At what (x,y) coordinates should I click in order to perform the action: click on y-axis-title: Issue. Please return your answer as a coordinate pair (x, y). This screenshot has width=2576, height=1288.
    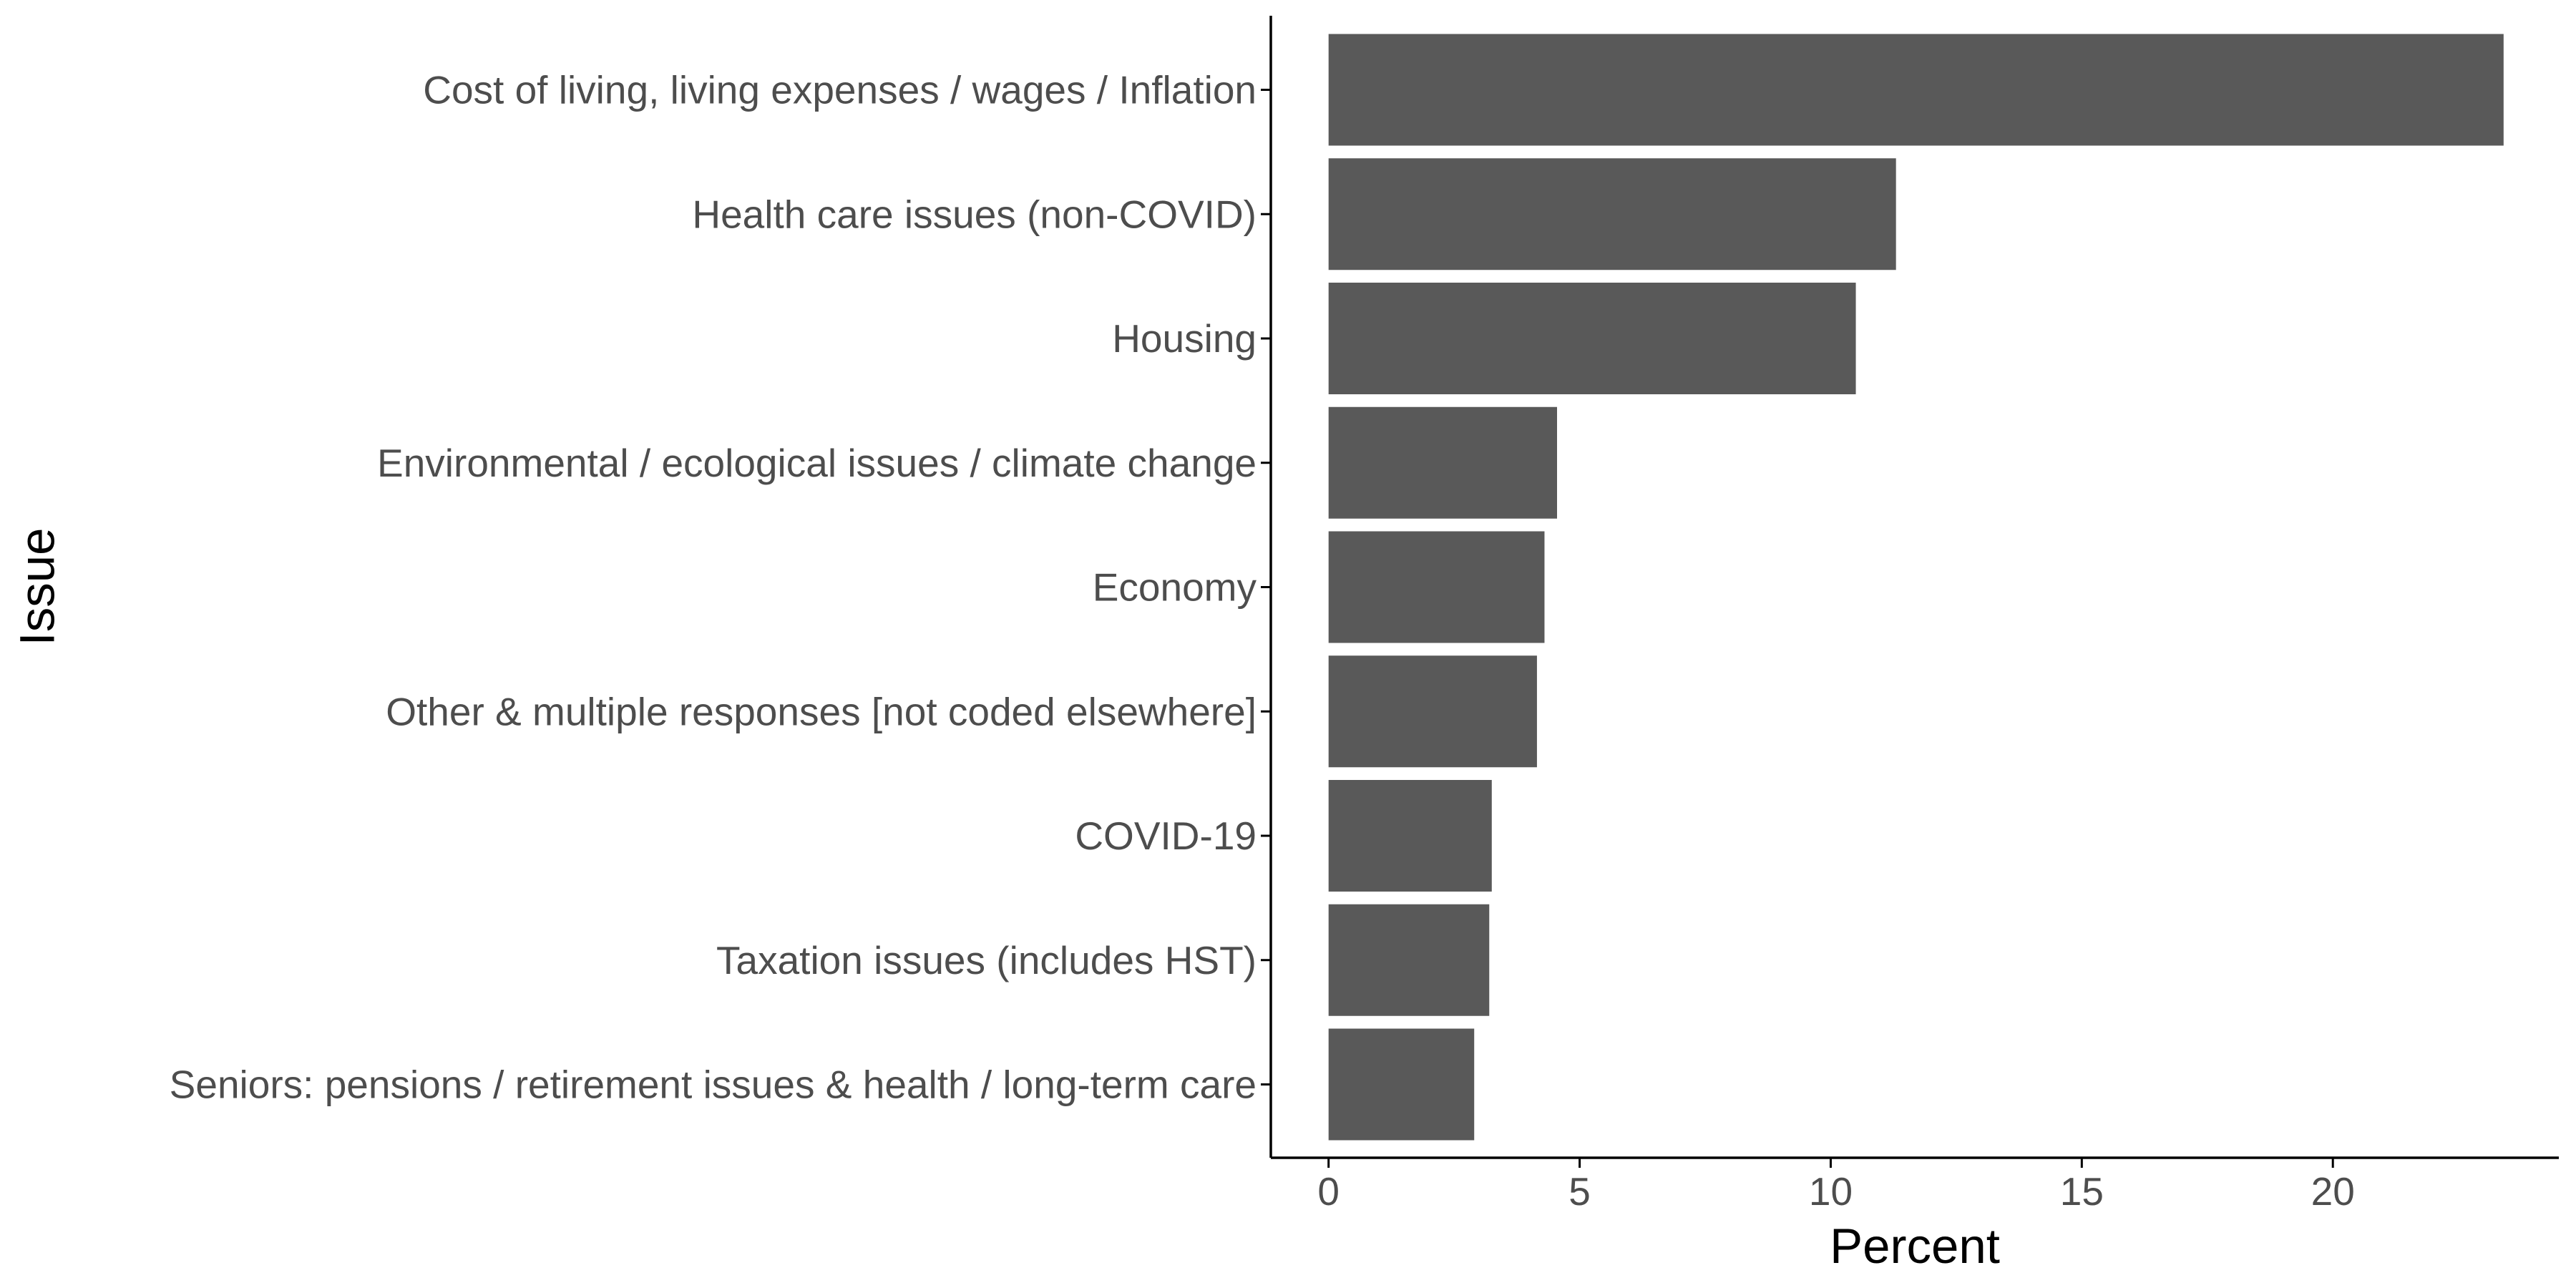
    Looking at the image, I should click on (37, 587).